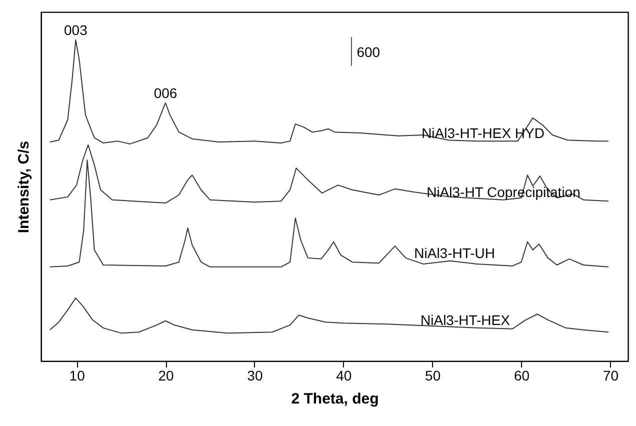  What do you see at coordinates (455, 252) in the screenshot?
I see `series-label: NiAl3-HT-UH` at bounding box center [455, 252].